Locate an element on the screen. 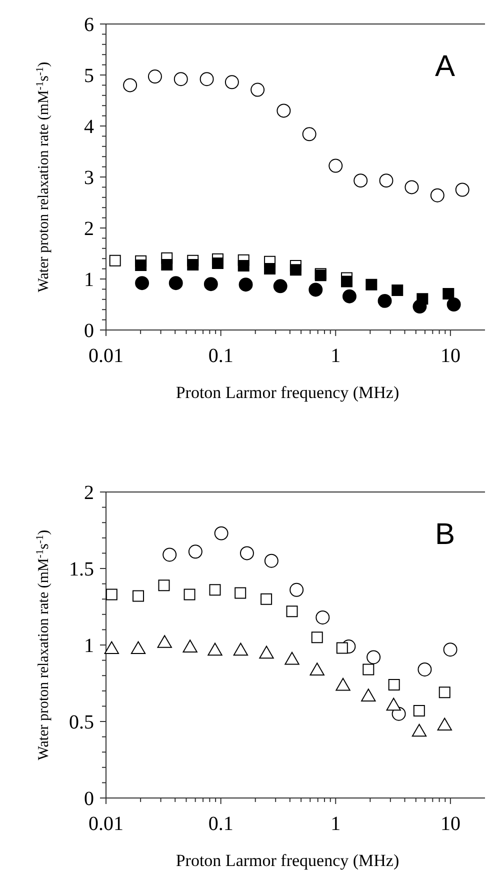  y-tick-label: 1.5 is located at coordinates (81, 569).